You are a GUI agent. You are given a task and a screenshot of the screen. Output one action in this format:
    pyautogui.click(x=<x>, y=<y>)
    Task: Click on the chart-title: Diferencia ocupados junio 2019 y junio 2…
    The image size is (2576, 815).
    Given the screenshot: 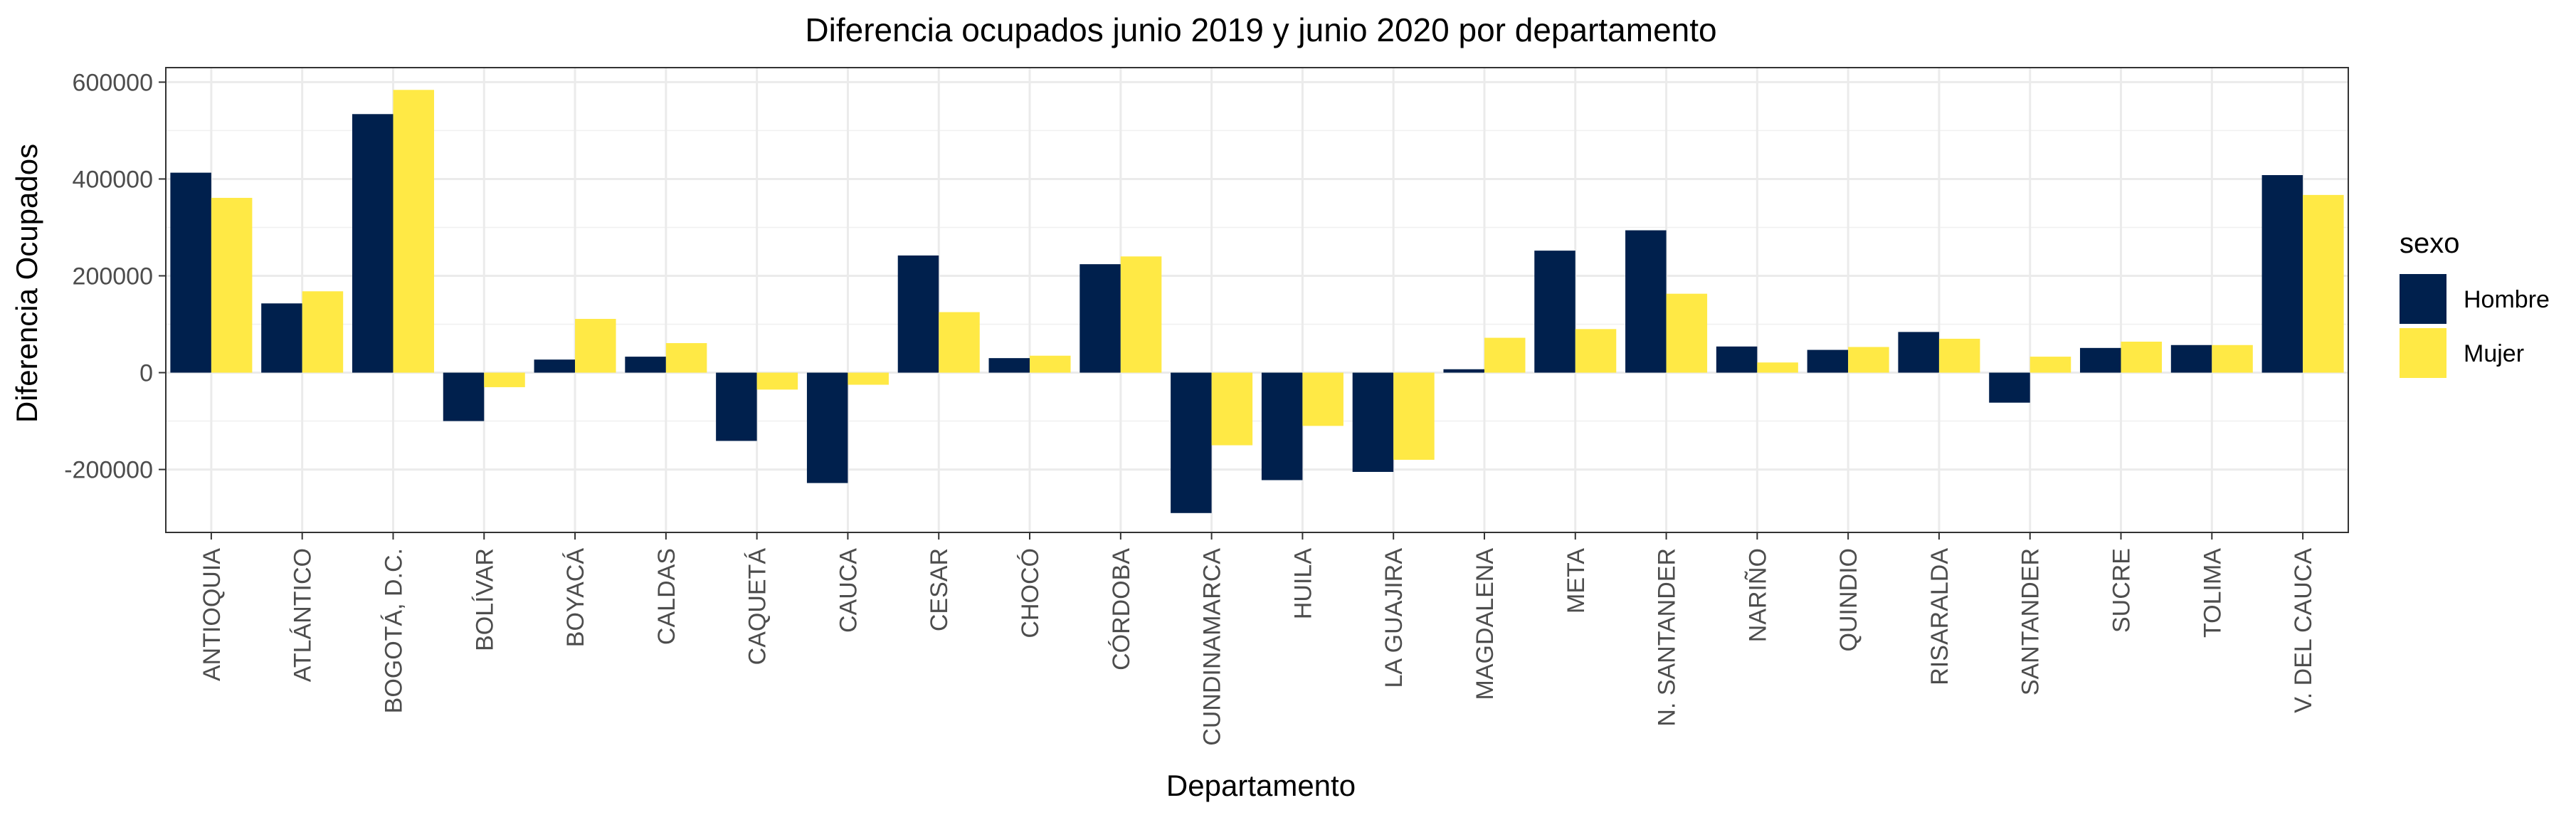 What is the action you would take?
    pyautogui.click(x=1260, y=30)
    